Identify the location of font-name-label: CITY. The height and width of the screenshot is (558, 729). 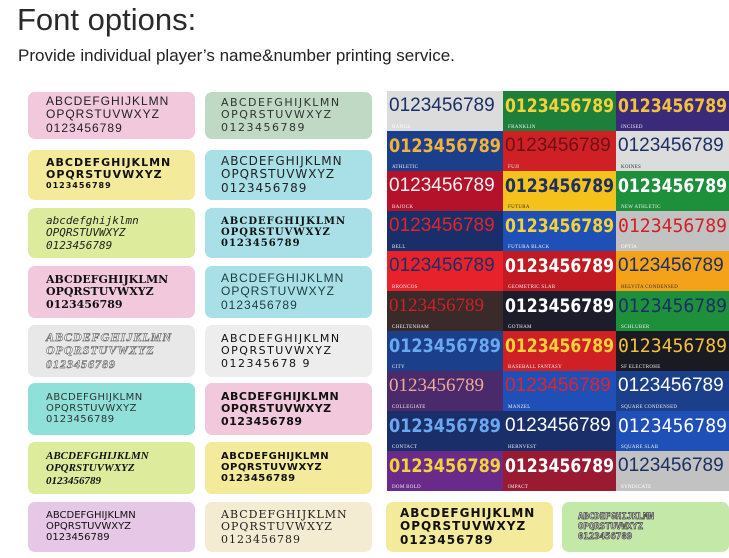
(398, 367).